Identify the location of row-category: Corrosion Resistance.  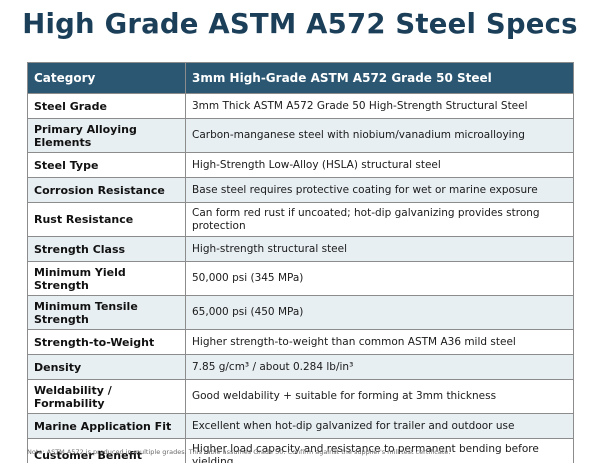
(106, 190).